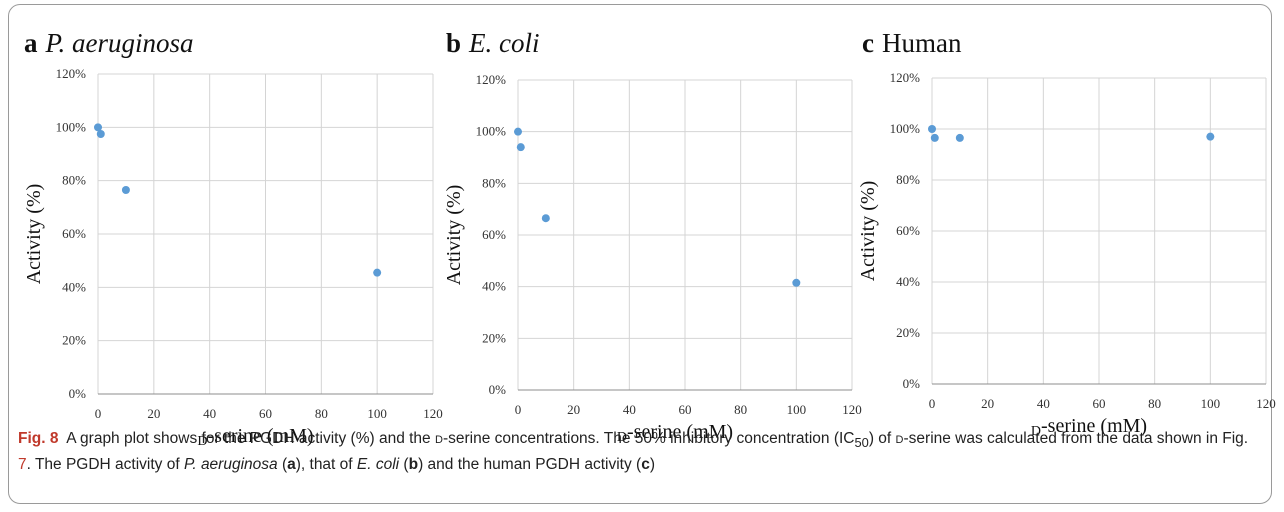 This screenshot has height=512, width=1284. What do you see at coordinates (868, 43) in the screenshot?
I see `panel-letter: c` at bounding box center [868, 43].